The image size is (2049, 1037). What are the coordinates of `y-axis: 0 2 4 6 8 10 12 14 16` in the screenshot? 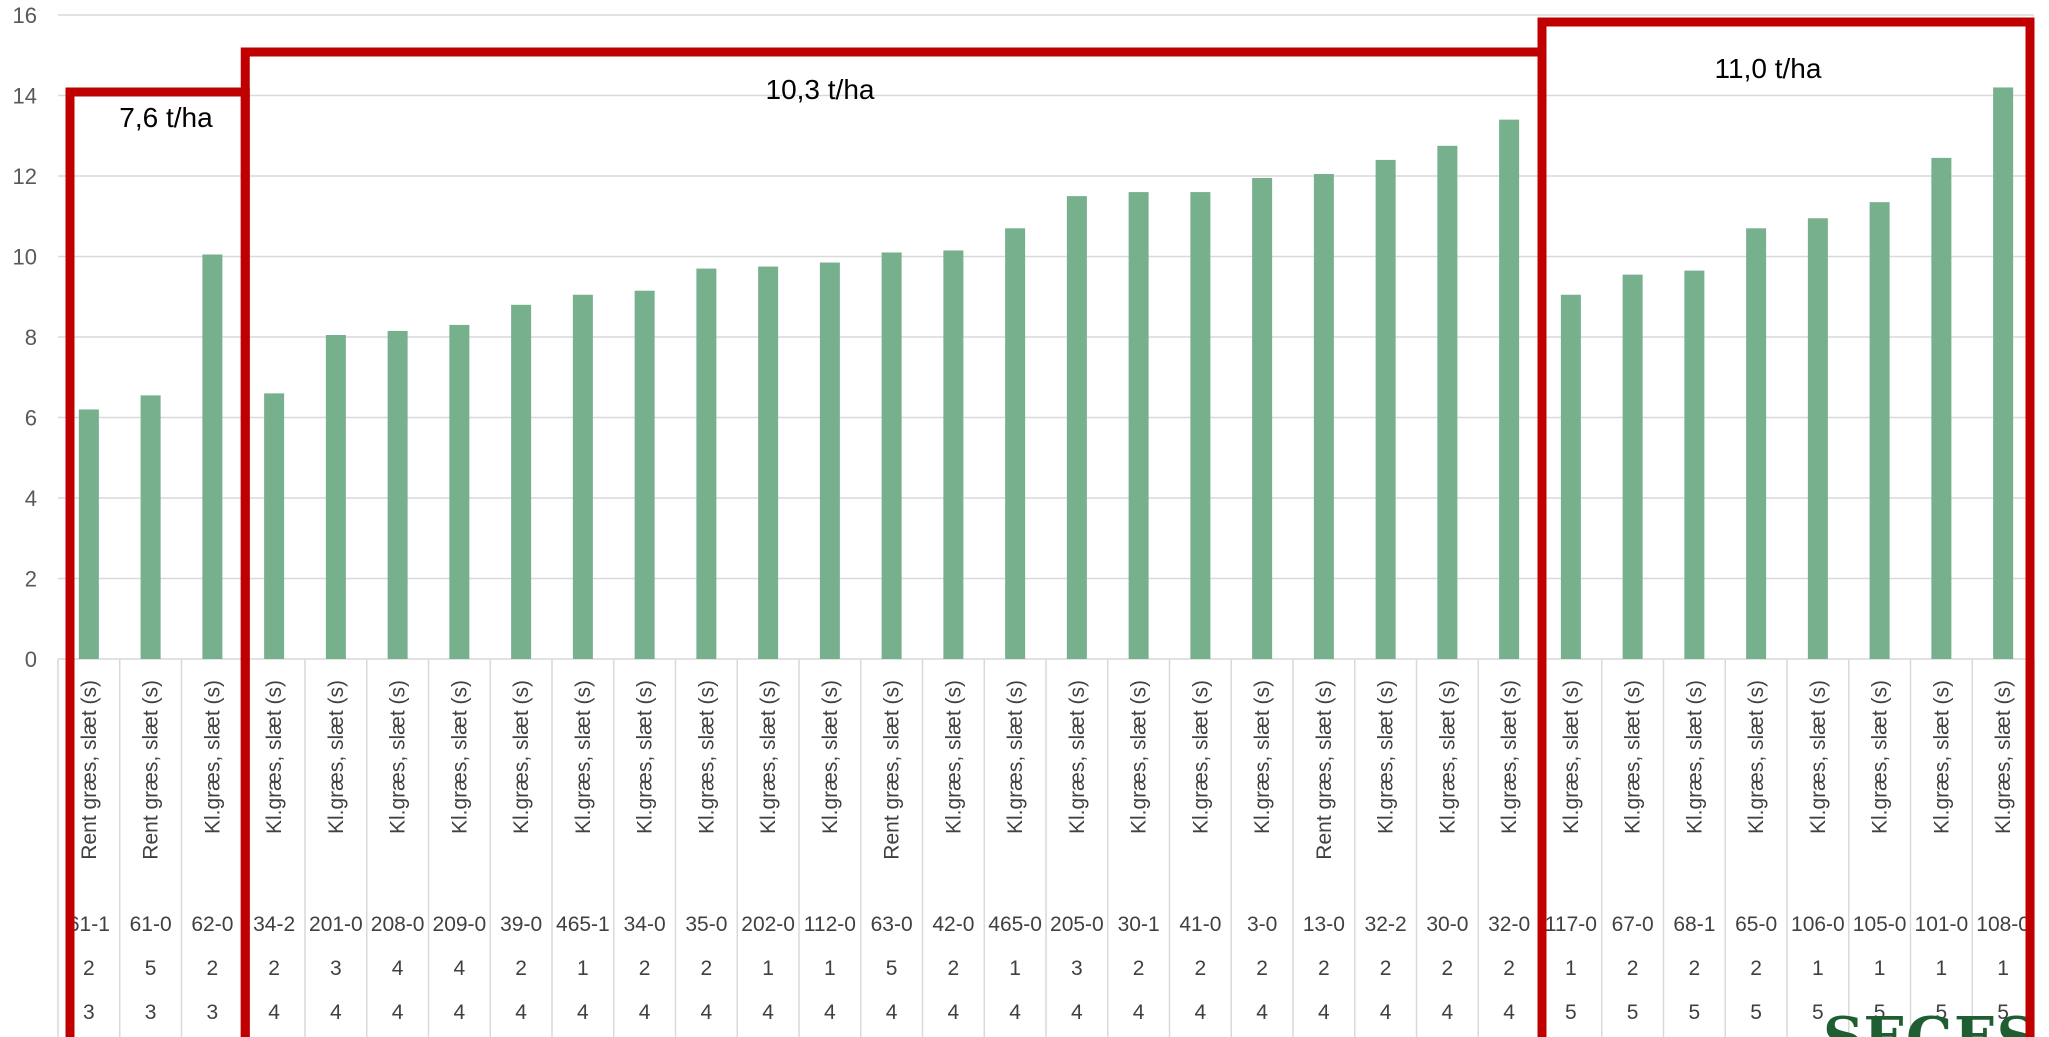 It's located at (25, 337).